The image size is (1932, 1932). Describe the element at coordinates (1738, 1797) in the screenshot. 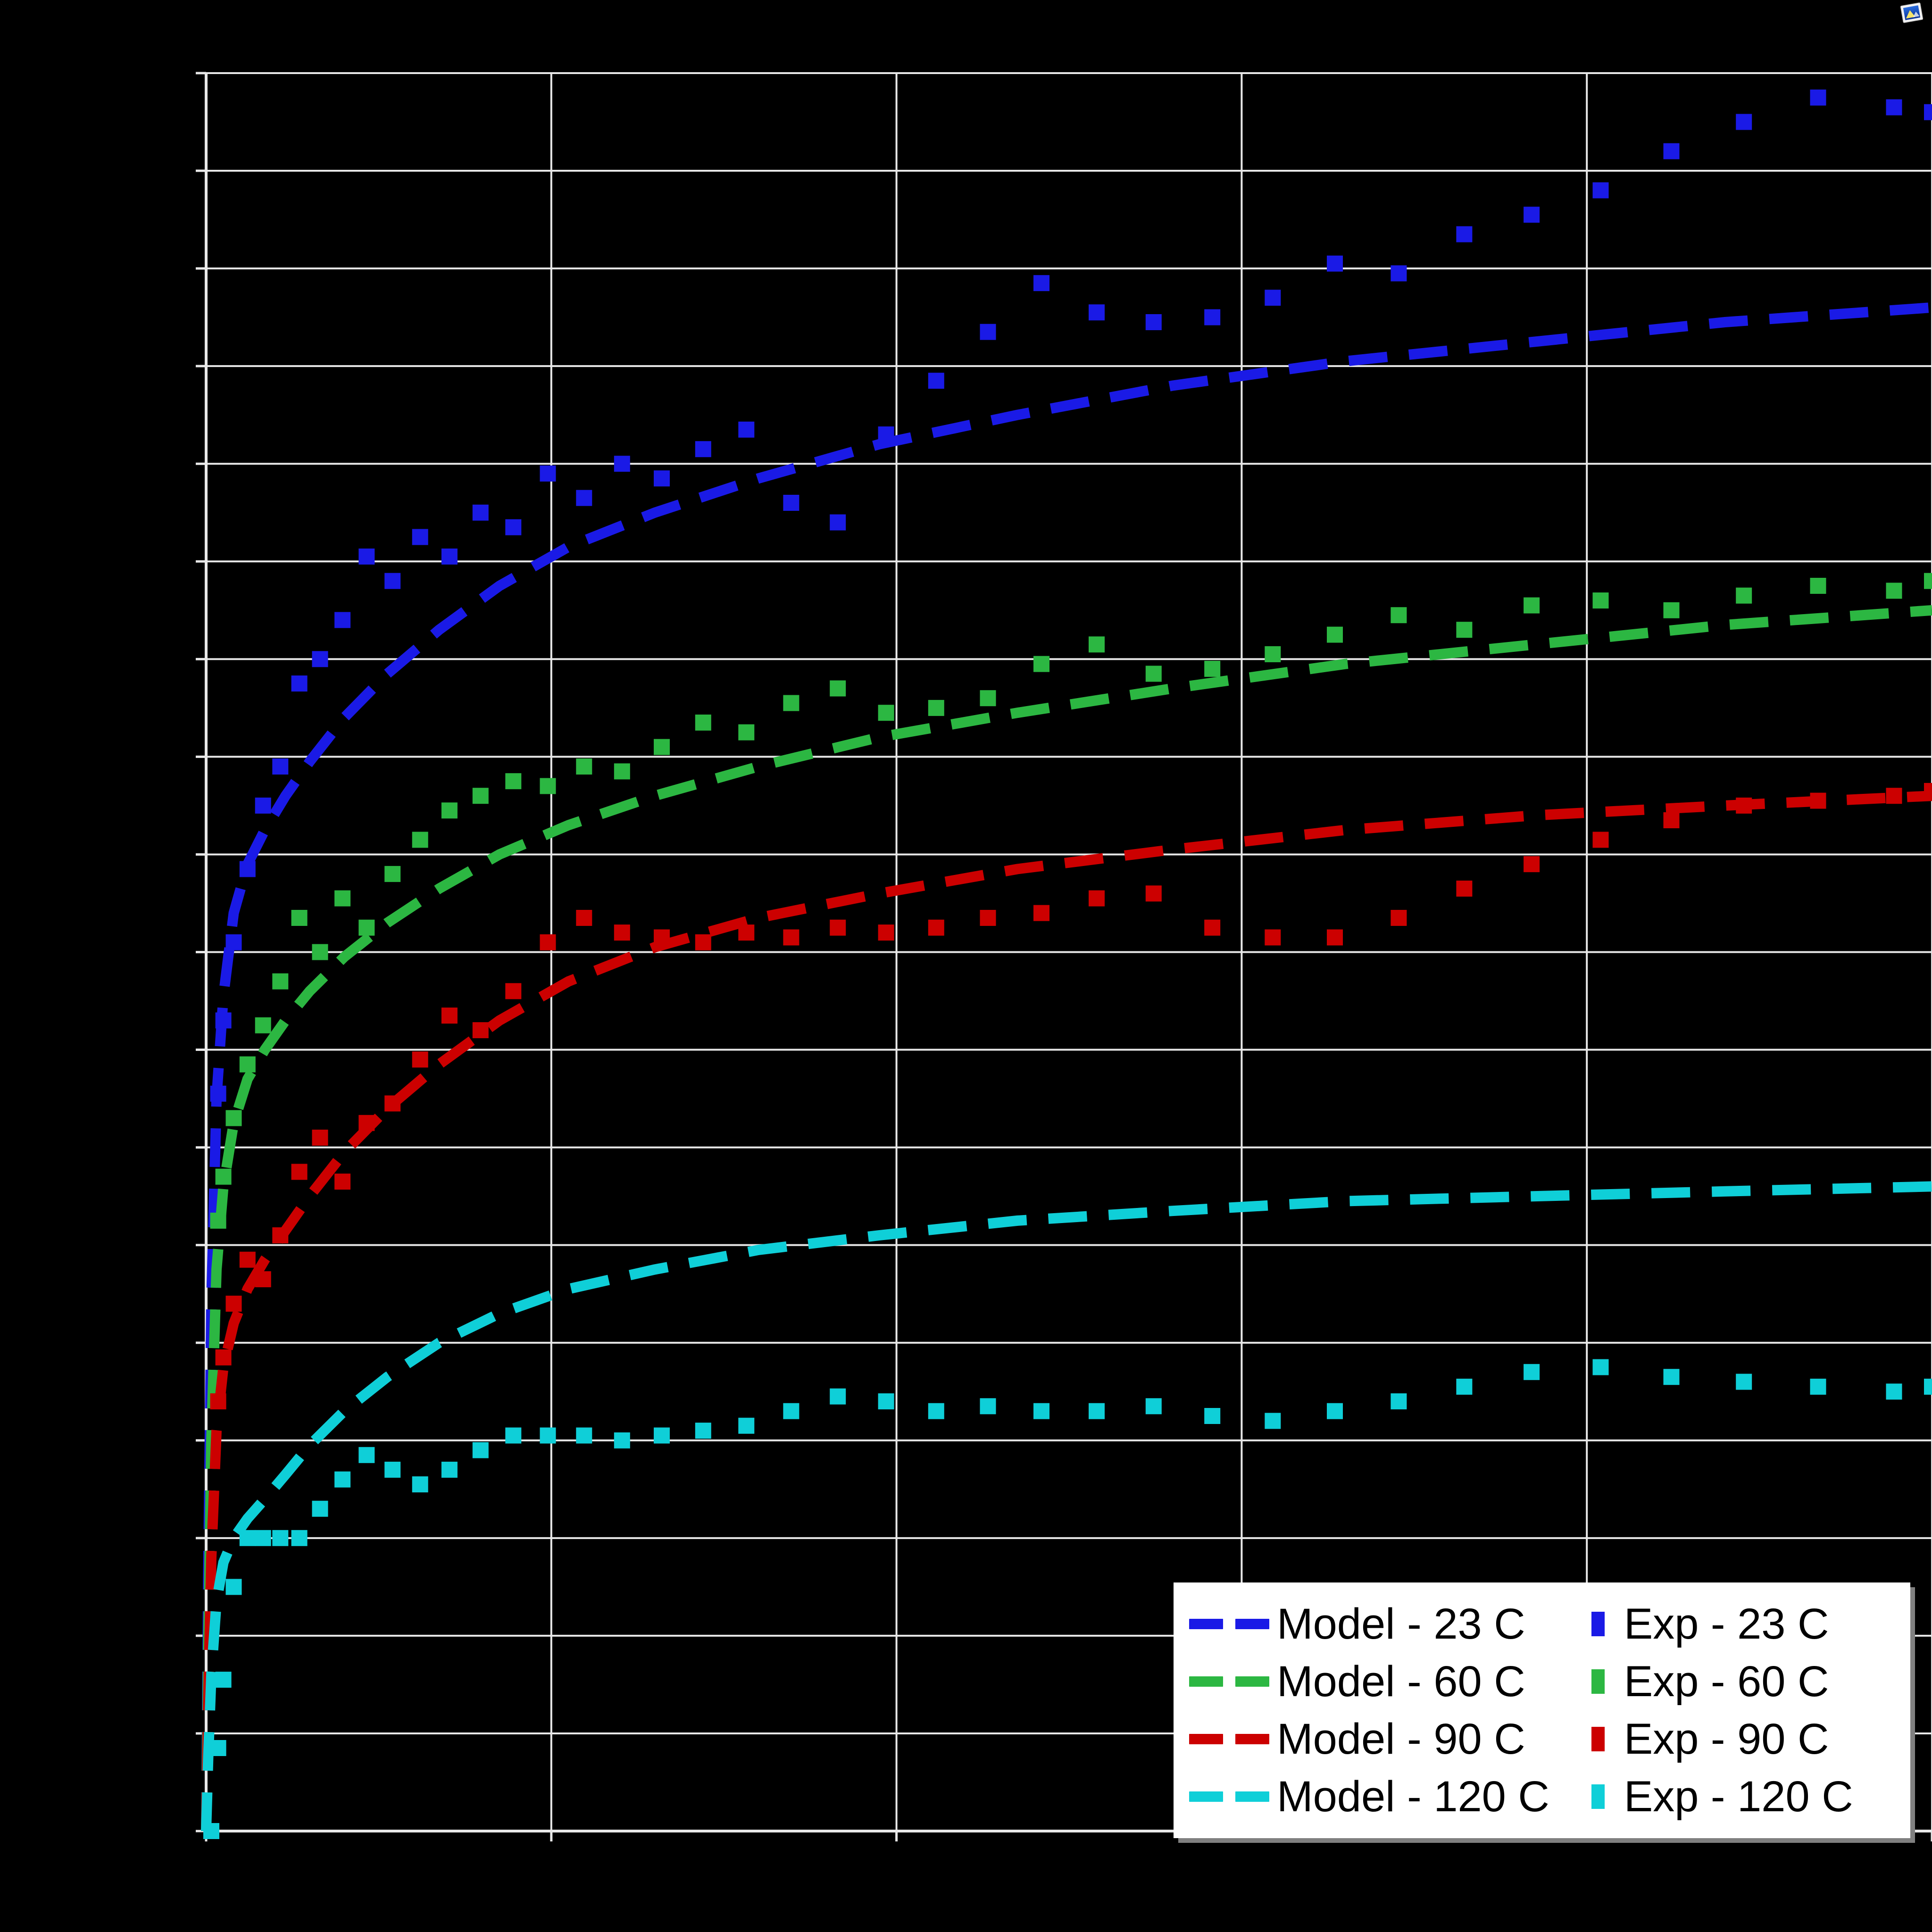

I see `legend-label-exp-120c: Exp - 120 C` at that location.